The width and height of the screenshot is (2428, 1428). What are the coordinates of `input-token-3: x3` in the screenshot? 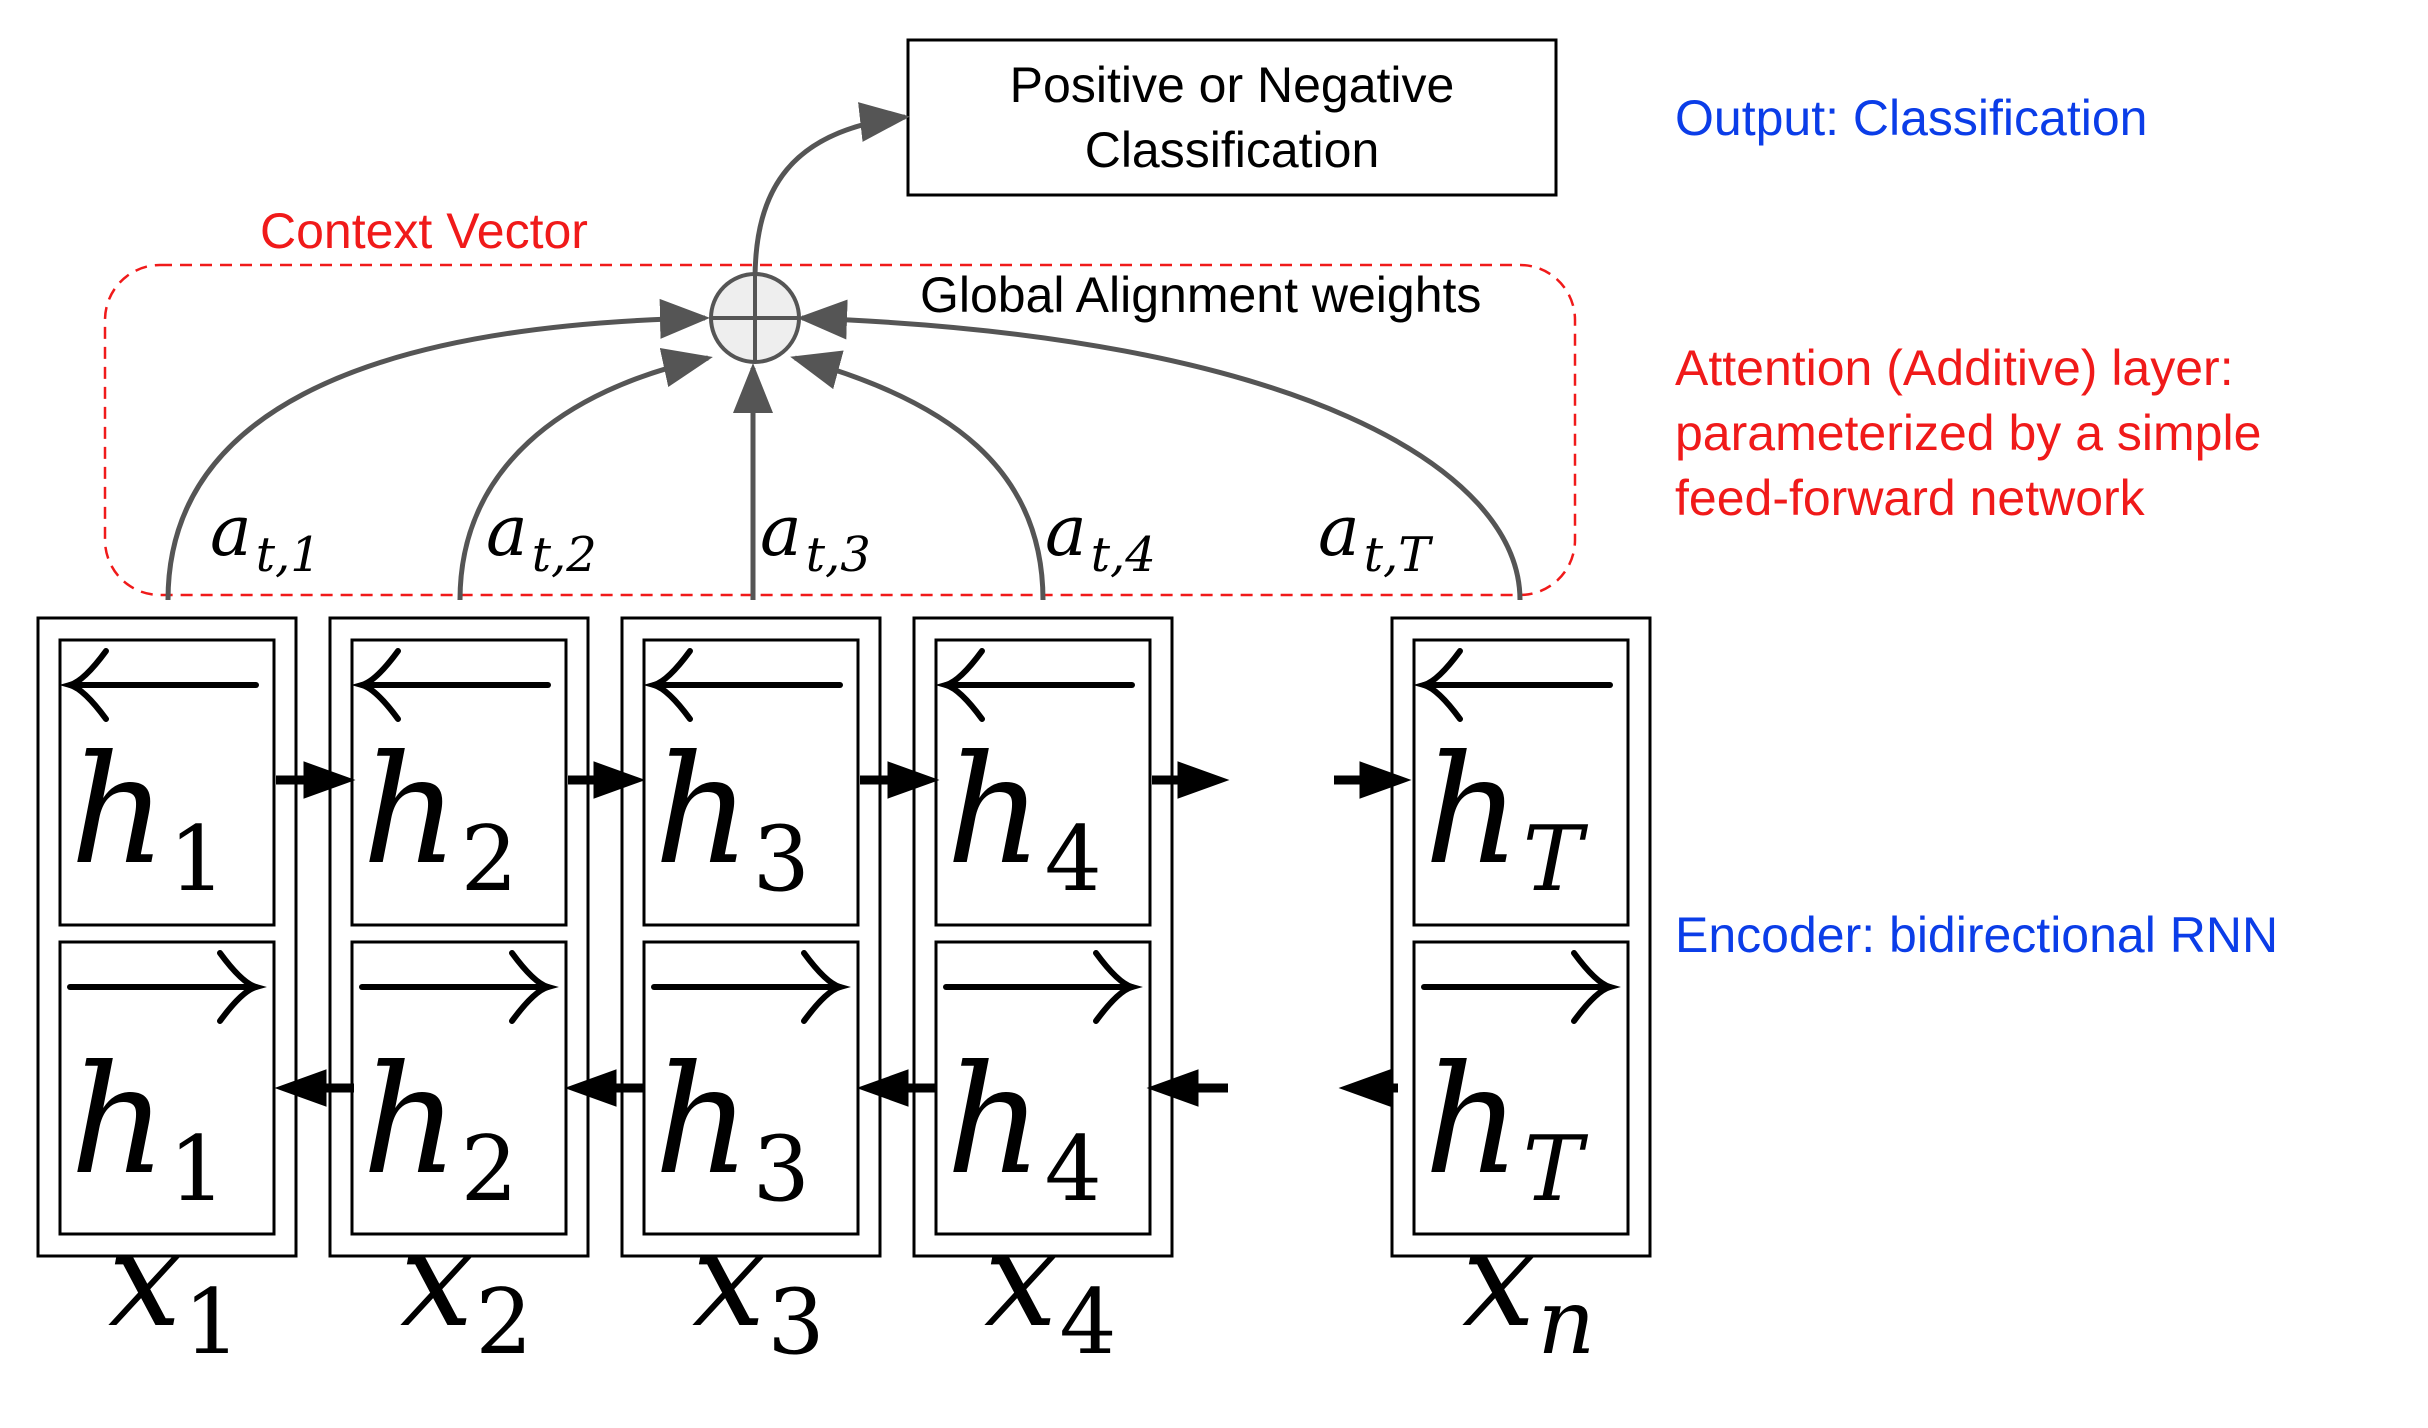 It's located at (758, 1289).